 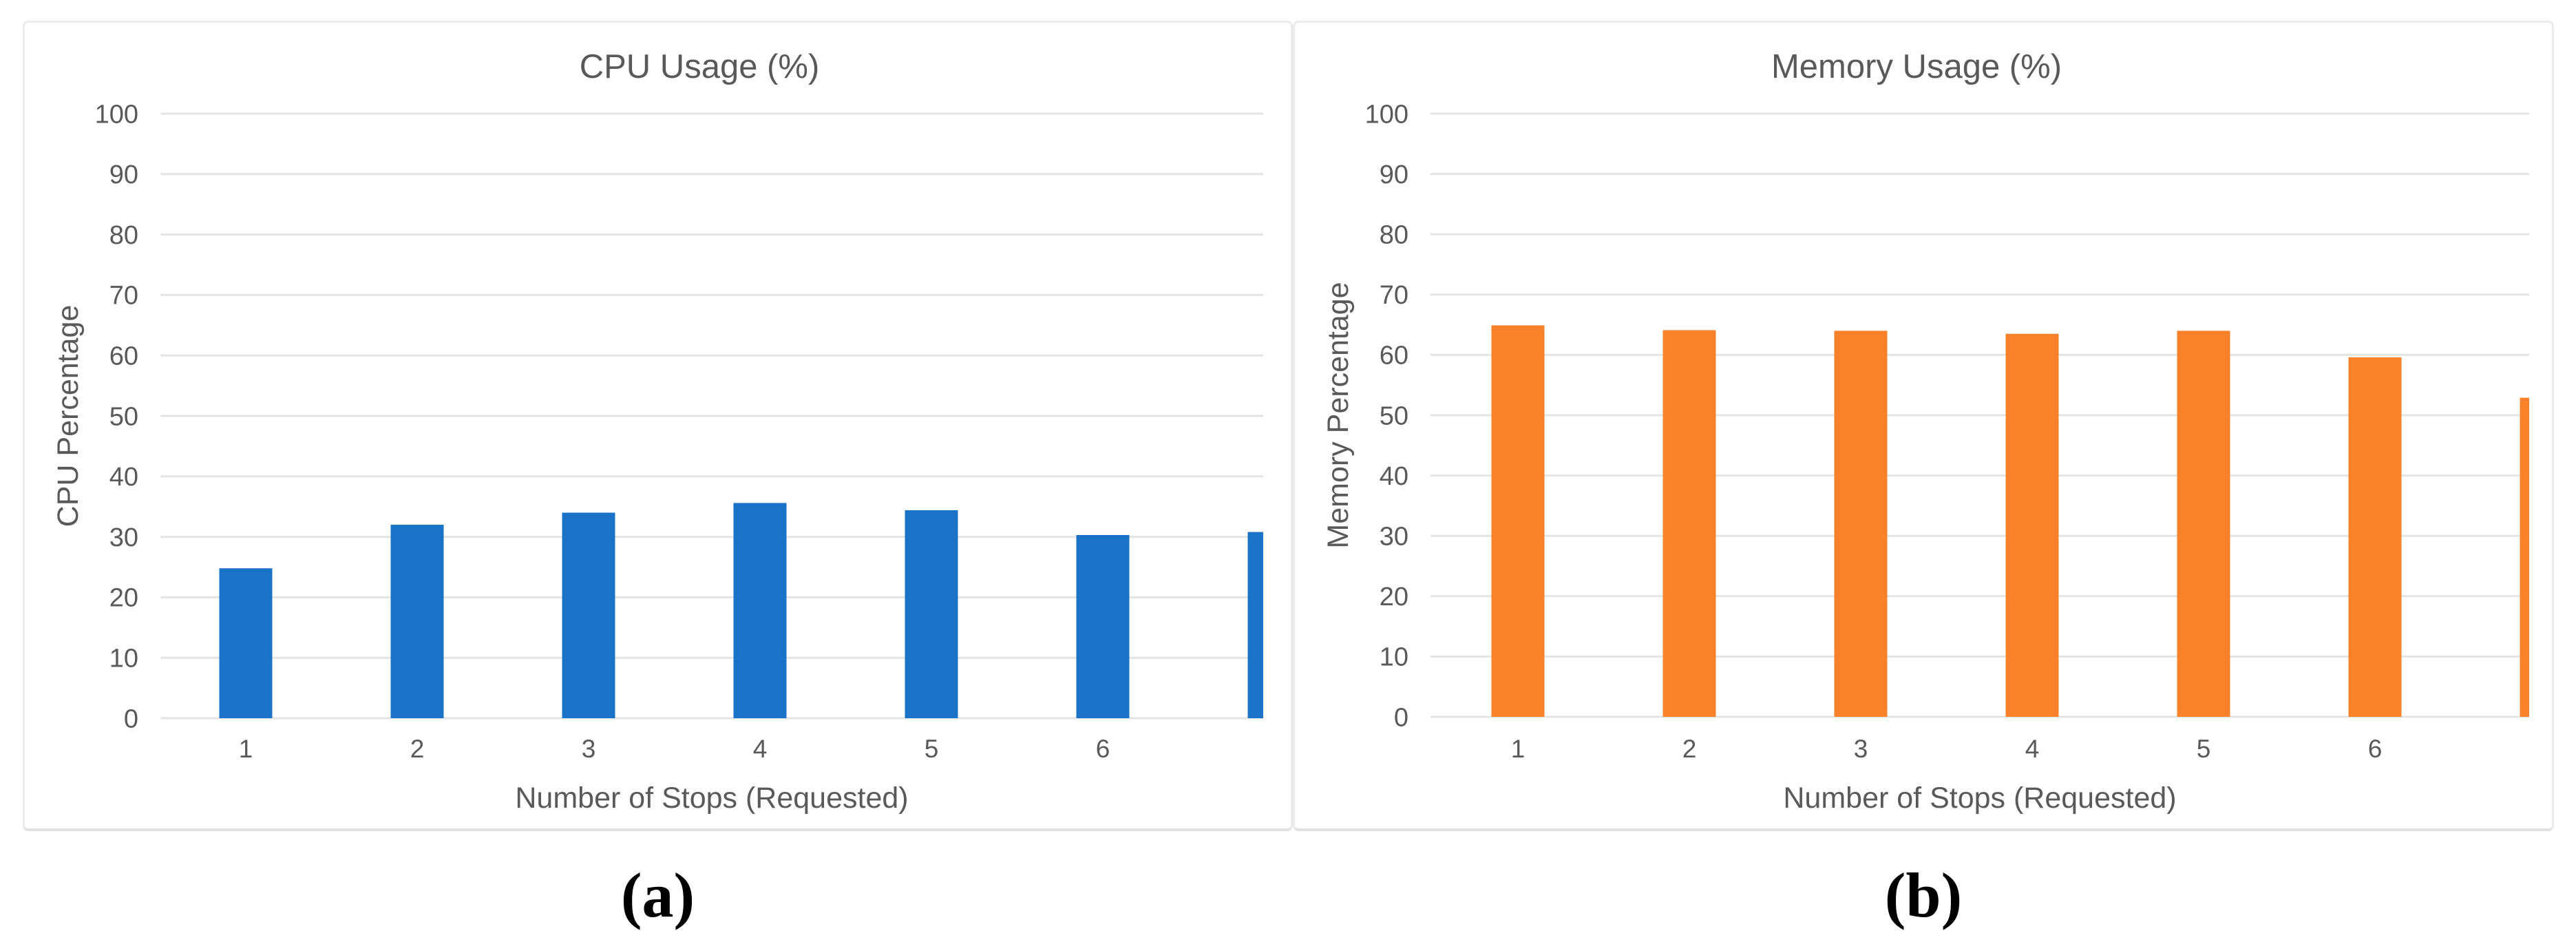 What do you see at coordinates (1917, 66) in the screenshot?
I see `chart-title: Memory Usage (%)` at bounding box center [1917, 66].